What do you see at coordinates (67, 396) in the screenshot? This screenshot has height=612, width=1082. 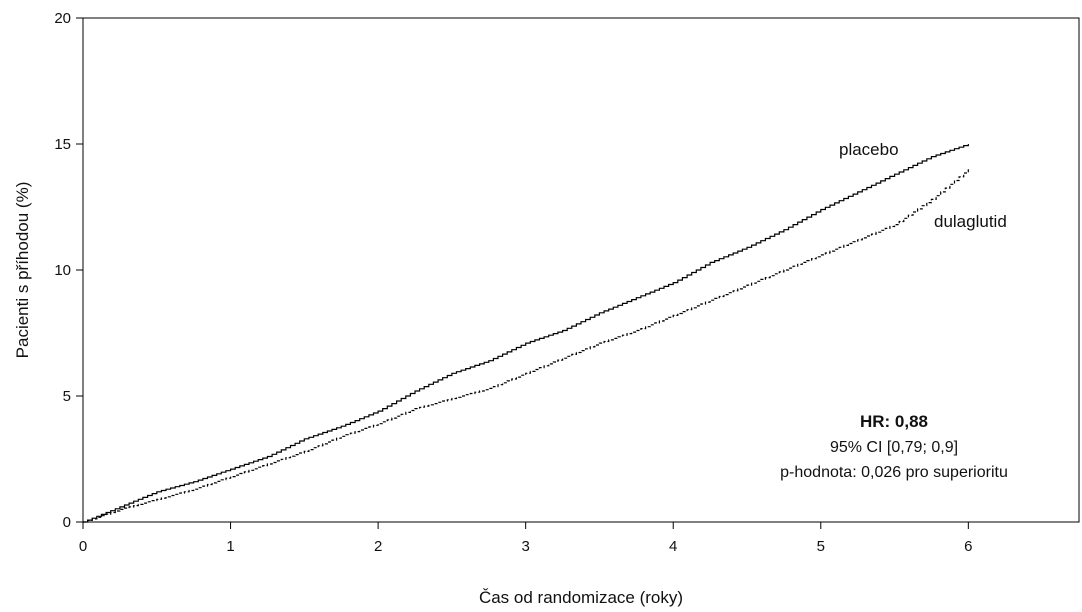 I see `y-tick-label: 5` at bounding box center [67, 396].